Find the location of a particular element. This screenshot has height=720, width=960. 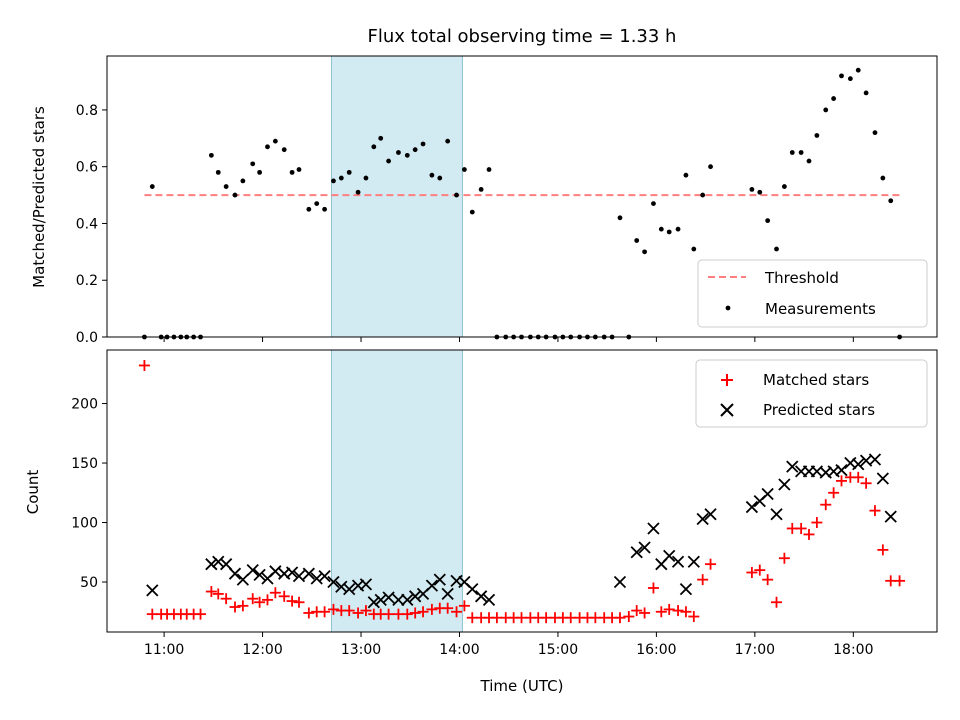

x-tick-label: 11:00 is located at coordinates (164, 650).